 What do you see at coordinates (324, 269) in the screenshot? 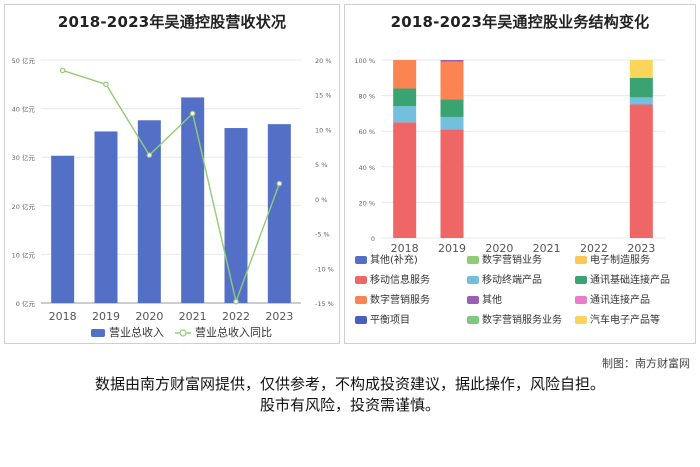
I see `y-axis-right-tick-label: -10 %` at bounding box center [324, 269].